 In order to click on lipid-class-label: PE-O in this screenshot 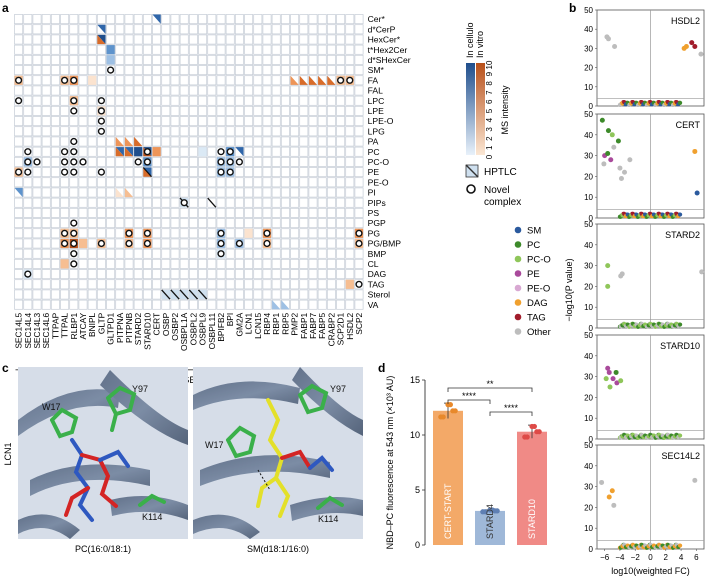, I will do `click(378, 182)`.